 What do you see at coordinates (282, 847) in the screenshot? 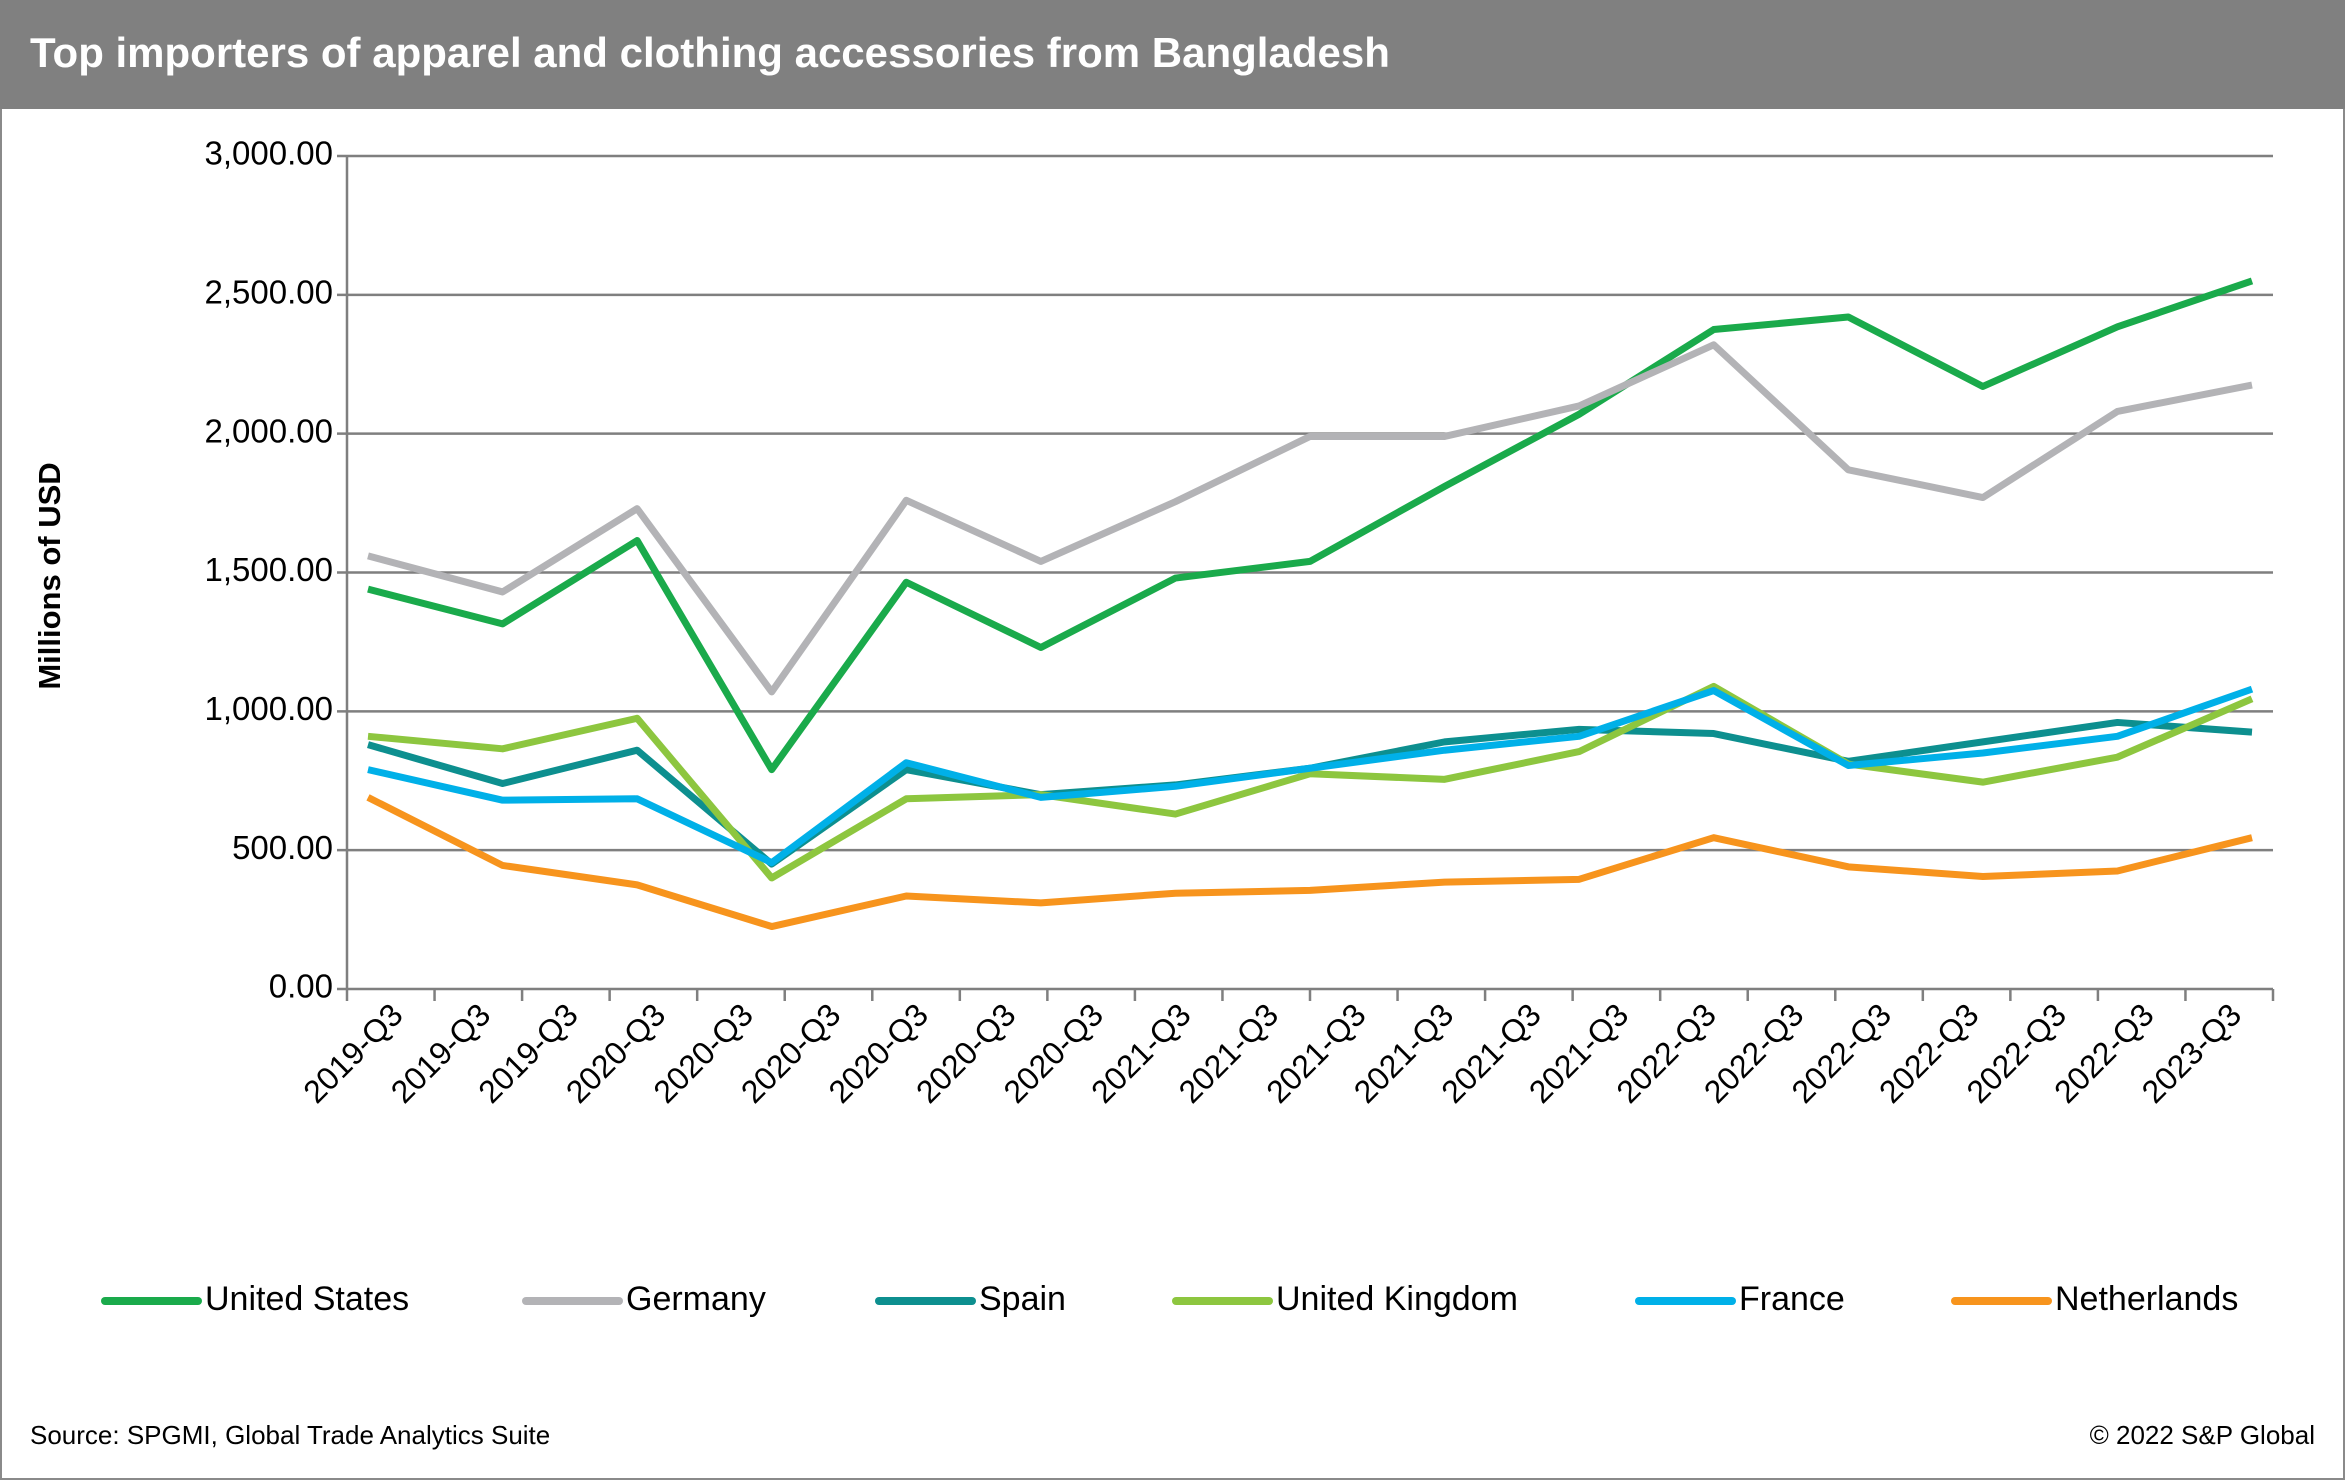
I see `y-tick-label: 500.00` at bounding box center [282, 847].